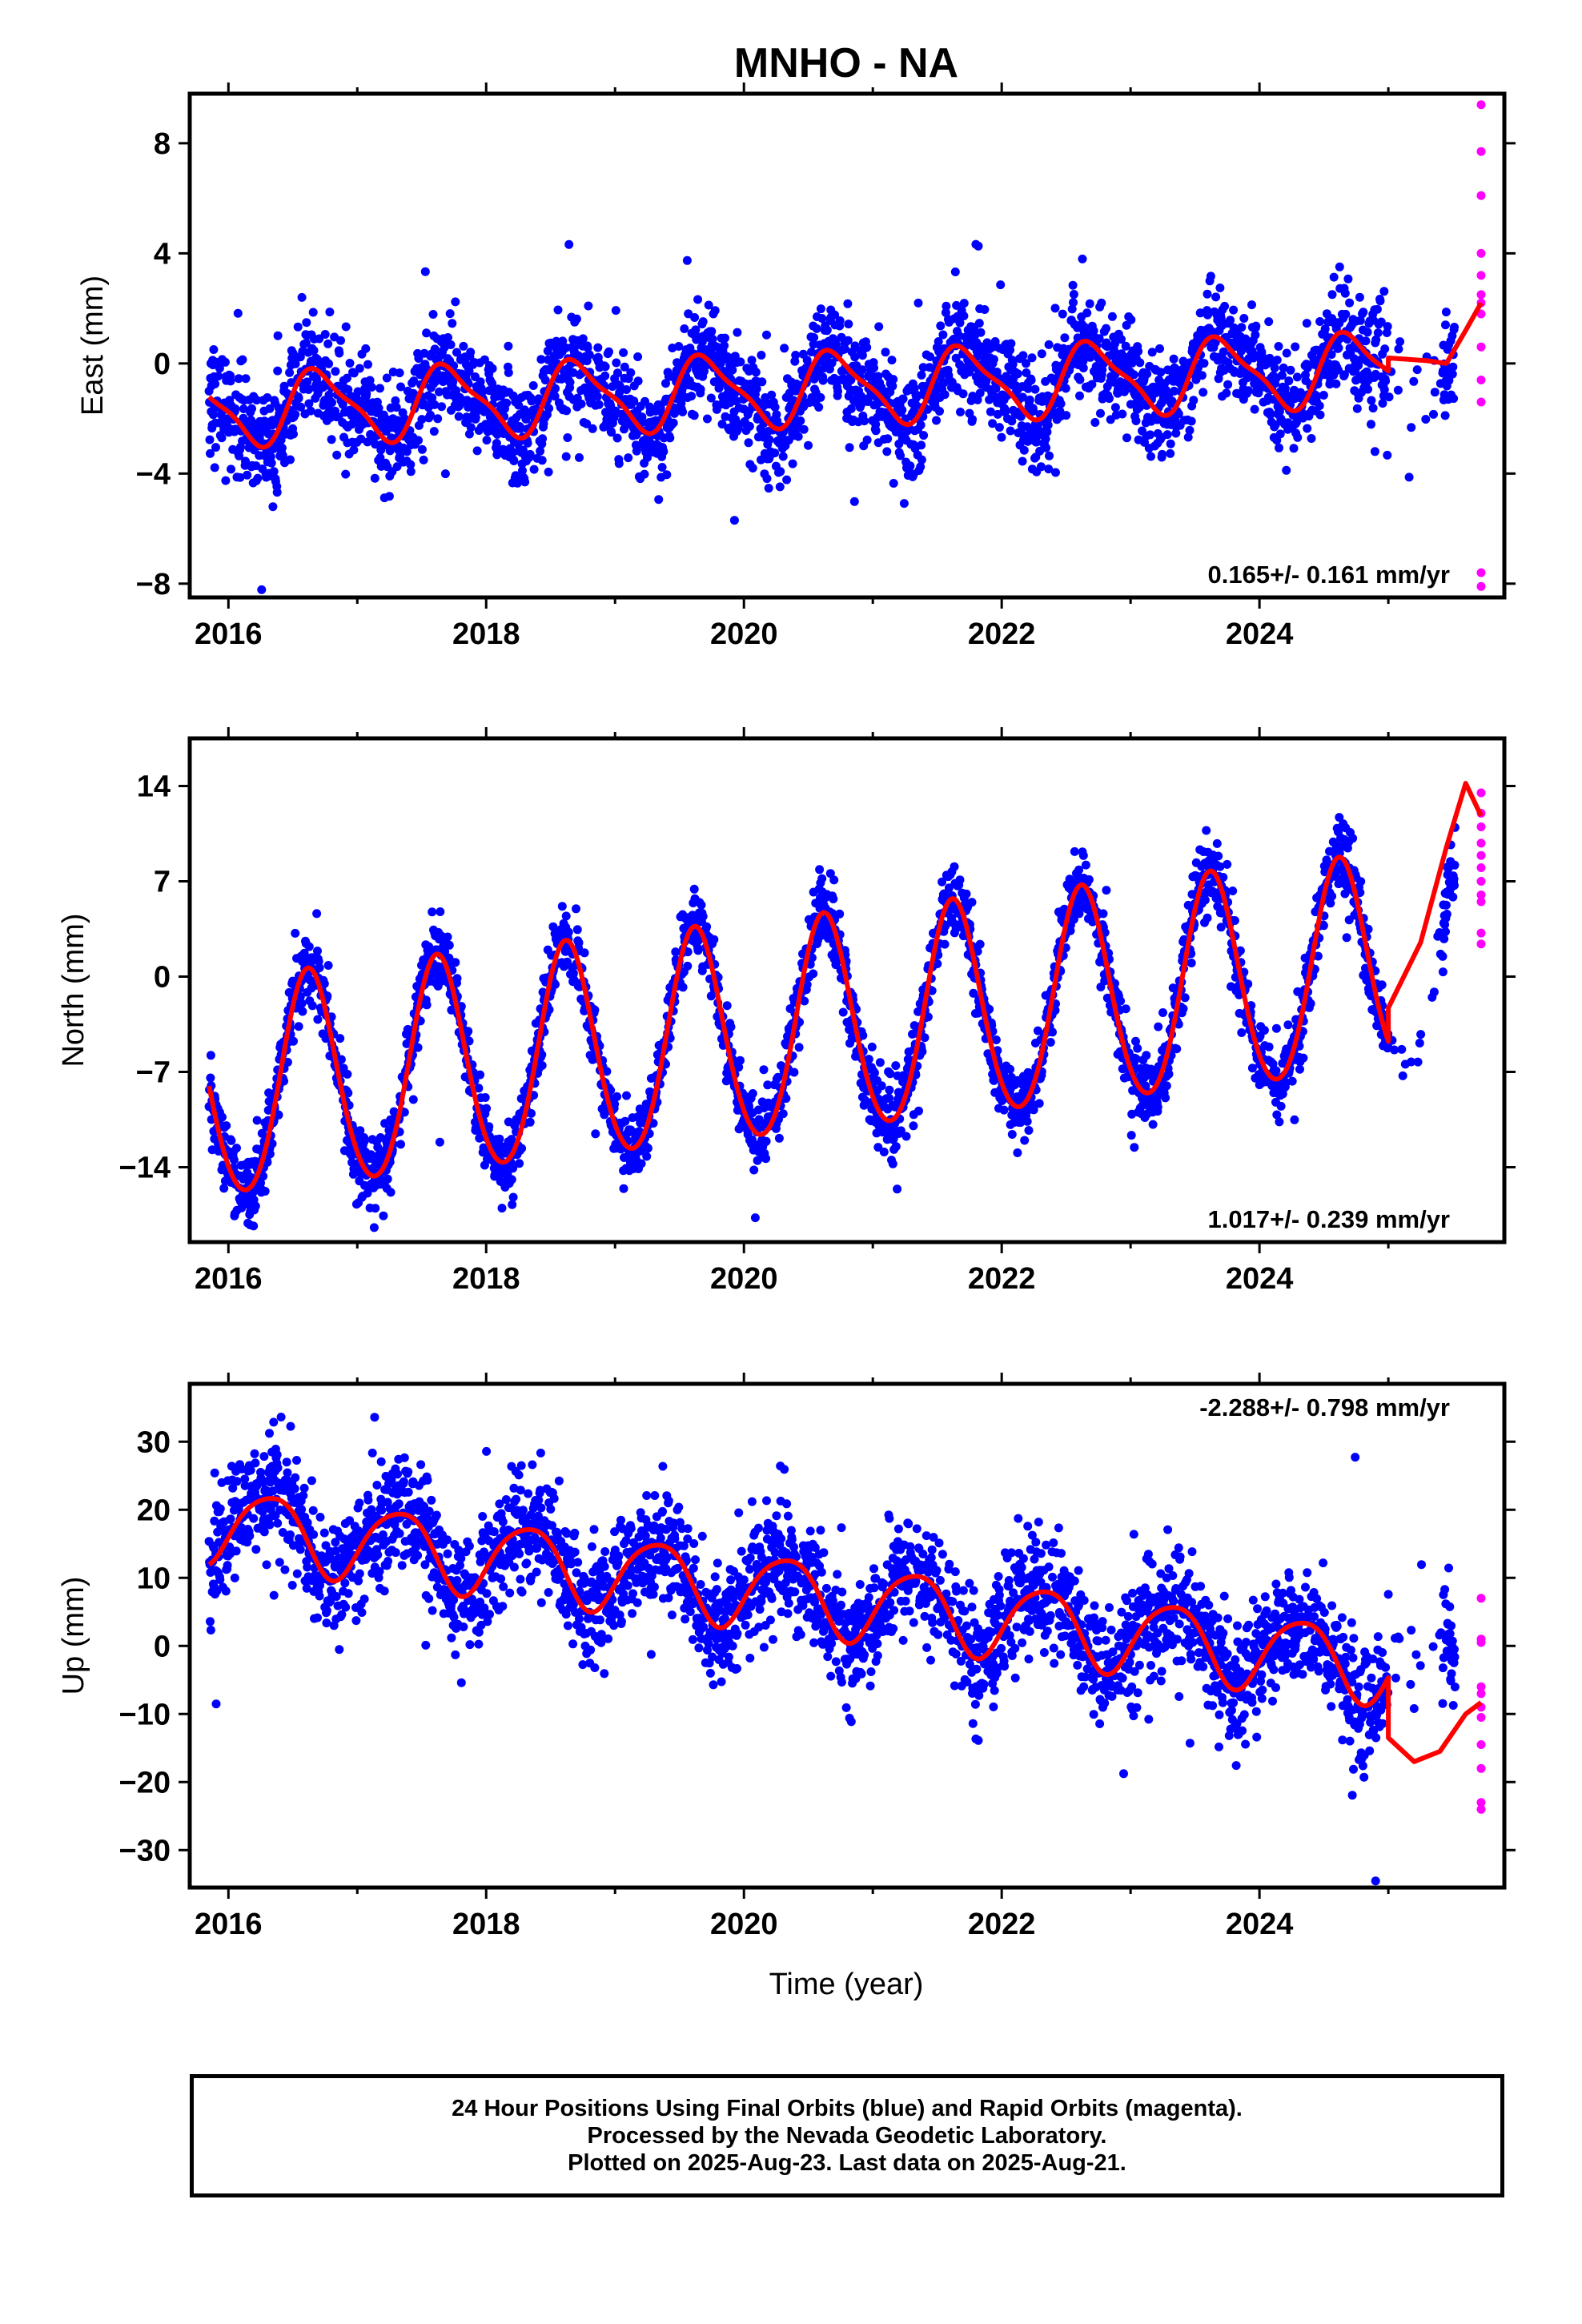 The width and height of the screenshot is (1582, 2324). I want to click on east-x-tick-label: 2018, so click(486, 634).